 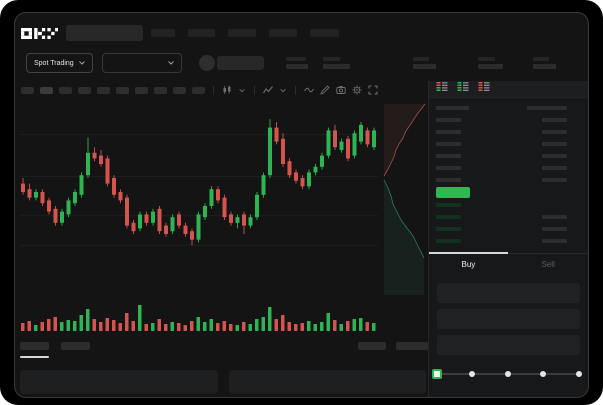 What do you see at coordinates (296, 66) in the screenshot?
I see `ticker-value-placeholder` at bounding box center [296, 66].